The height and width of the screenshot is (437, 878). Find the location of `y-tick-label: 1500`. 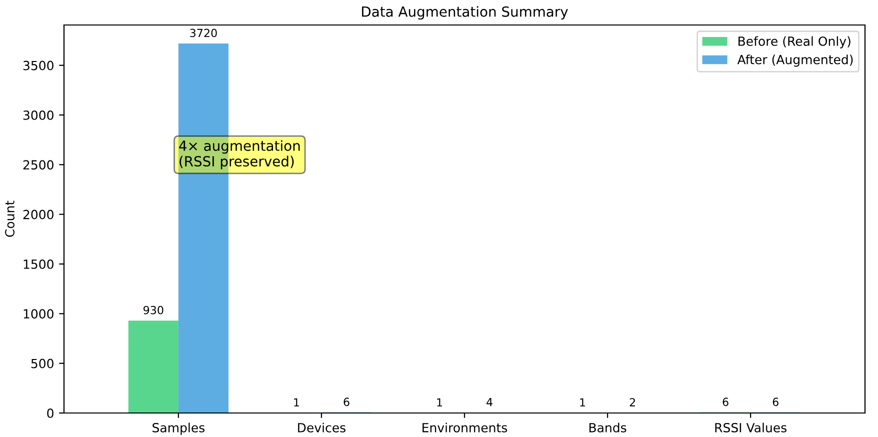

y-tick-label: 1500 is located at coordinates (39, 264).